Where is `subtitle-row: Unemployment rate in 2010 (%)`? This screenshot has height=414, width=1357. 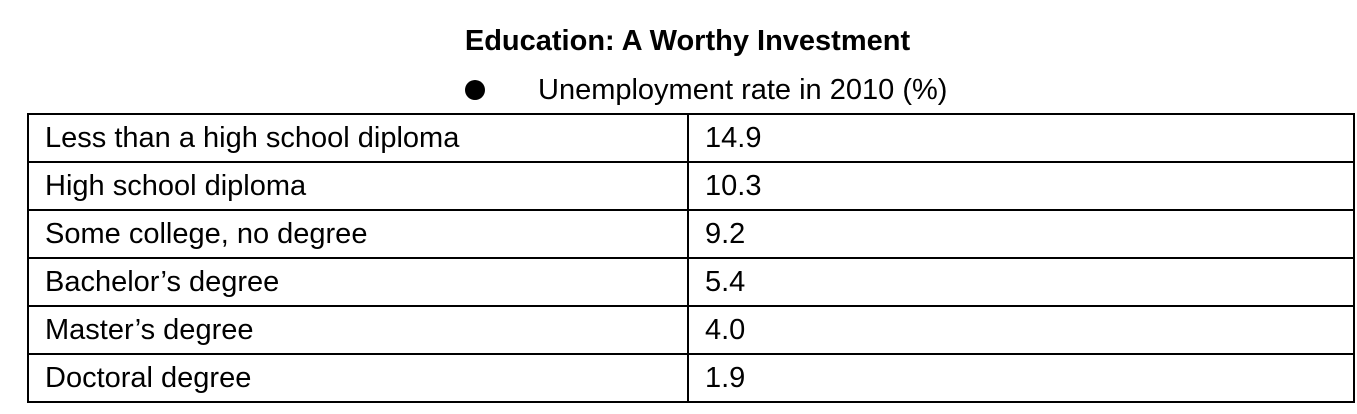 subtitle-row: Unemployment rate in 2010 (%) is located at coordinates (678, 90).